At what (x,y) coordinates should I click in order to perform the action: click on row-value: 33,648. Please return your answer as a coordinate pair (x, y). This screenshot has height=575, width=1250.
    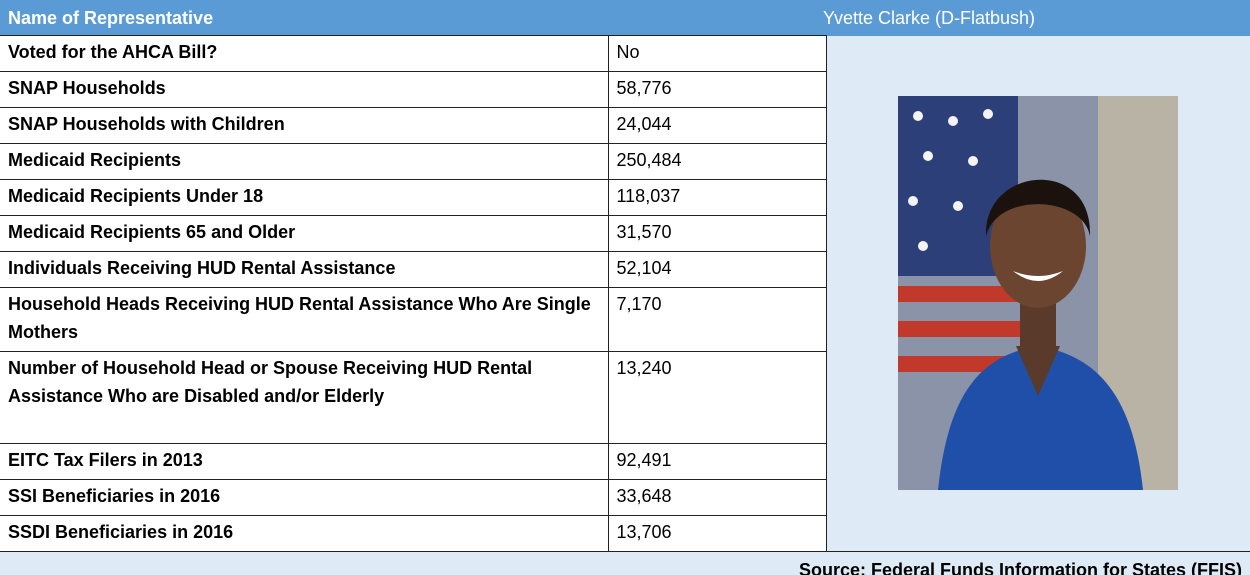
    Looking at the image, I should click on (717, 497).